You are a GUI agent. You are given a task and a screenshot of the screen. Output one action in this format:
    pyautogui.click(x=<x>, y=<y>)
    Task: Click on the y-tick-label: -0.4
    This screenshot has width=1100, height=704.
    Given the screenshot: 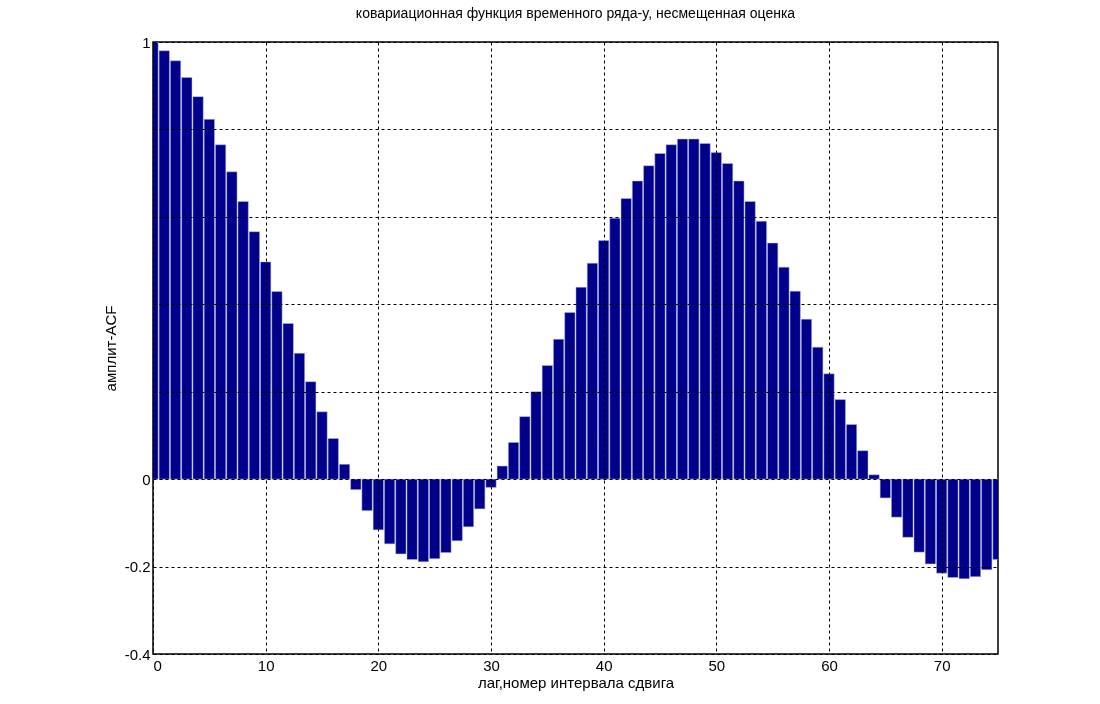 What is the action you would take?
    pyautogui.click(x=137, y=654)
    